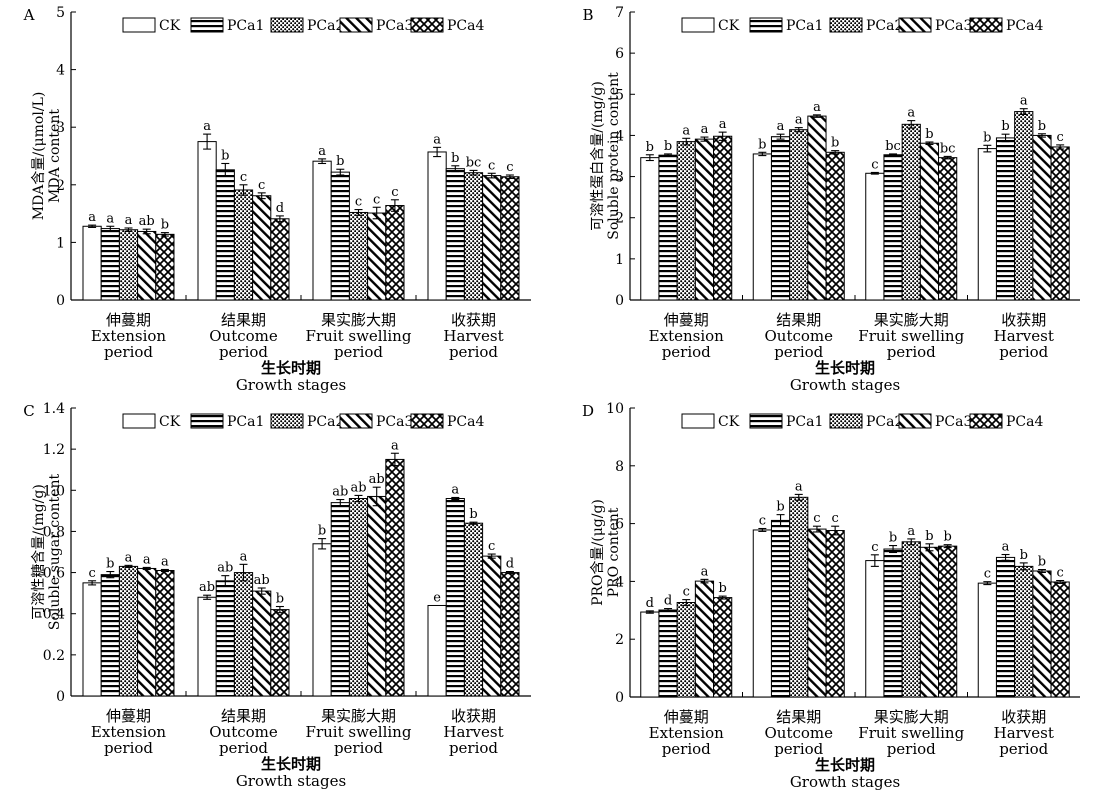  I want to click on y-axis-title-en: MDA content, so click(55, 156).